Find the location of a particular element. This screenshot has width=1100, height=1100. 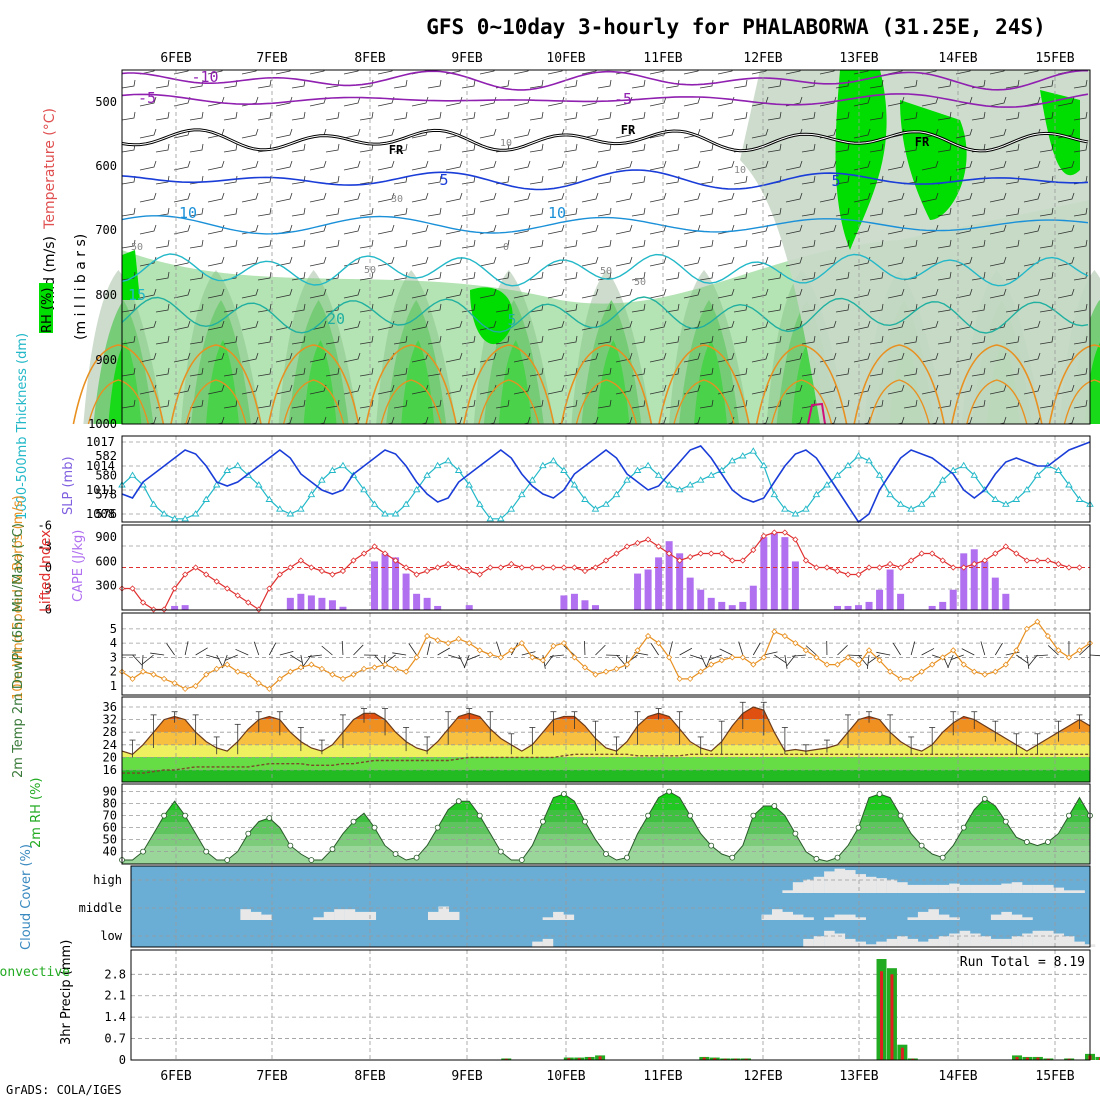

tick-label: 1017 is located at coordinates (100, 442).